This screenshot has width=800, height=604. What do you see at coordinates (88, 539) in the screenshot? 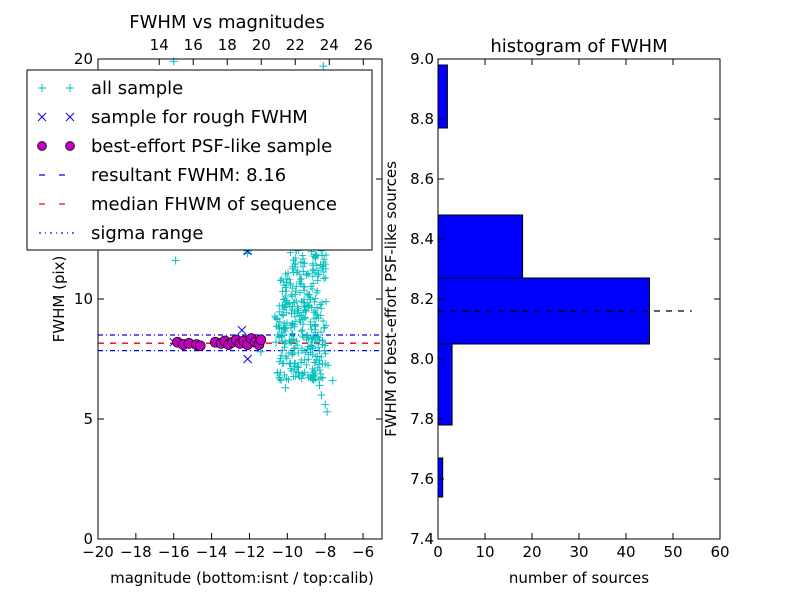
I see `y-tick-label: 0` at bounding box center [88, 539].